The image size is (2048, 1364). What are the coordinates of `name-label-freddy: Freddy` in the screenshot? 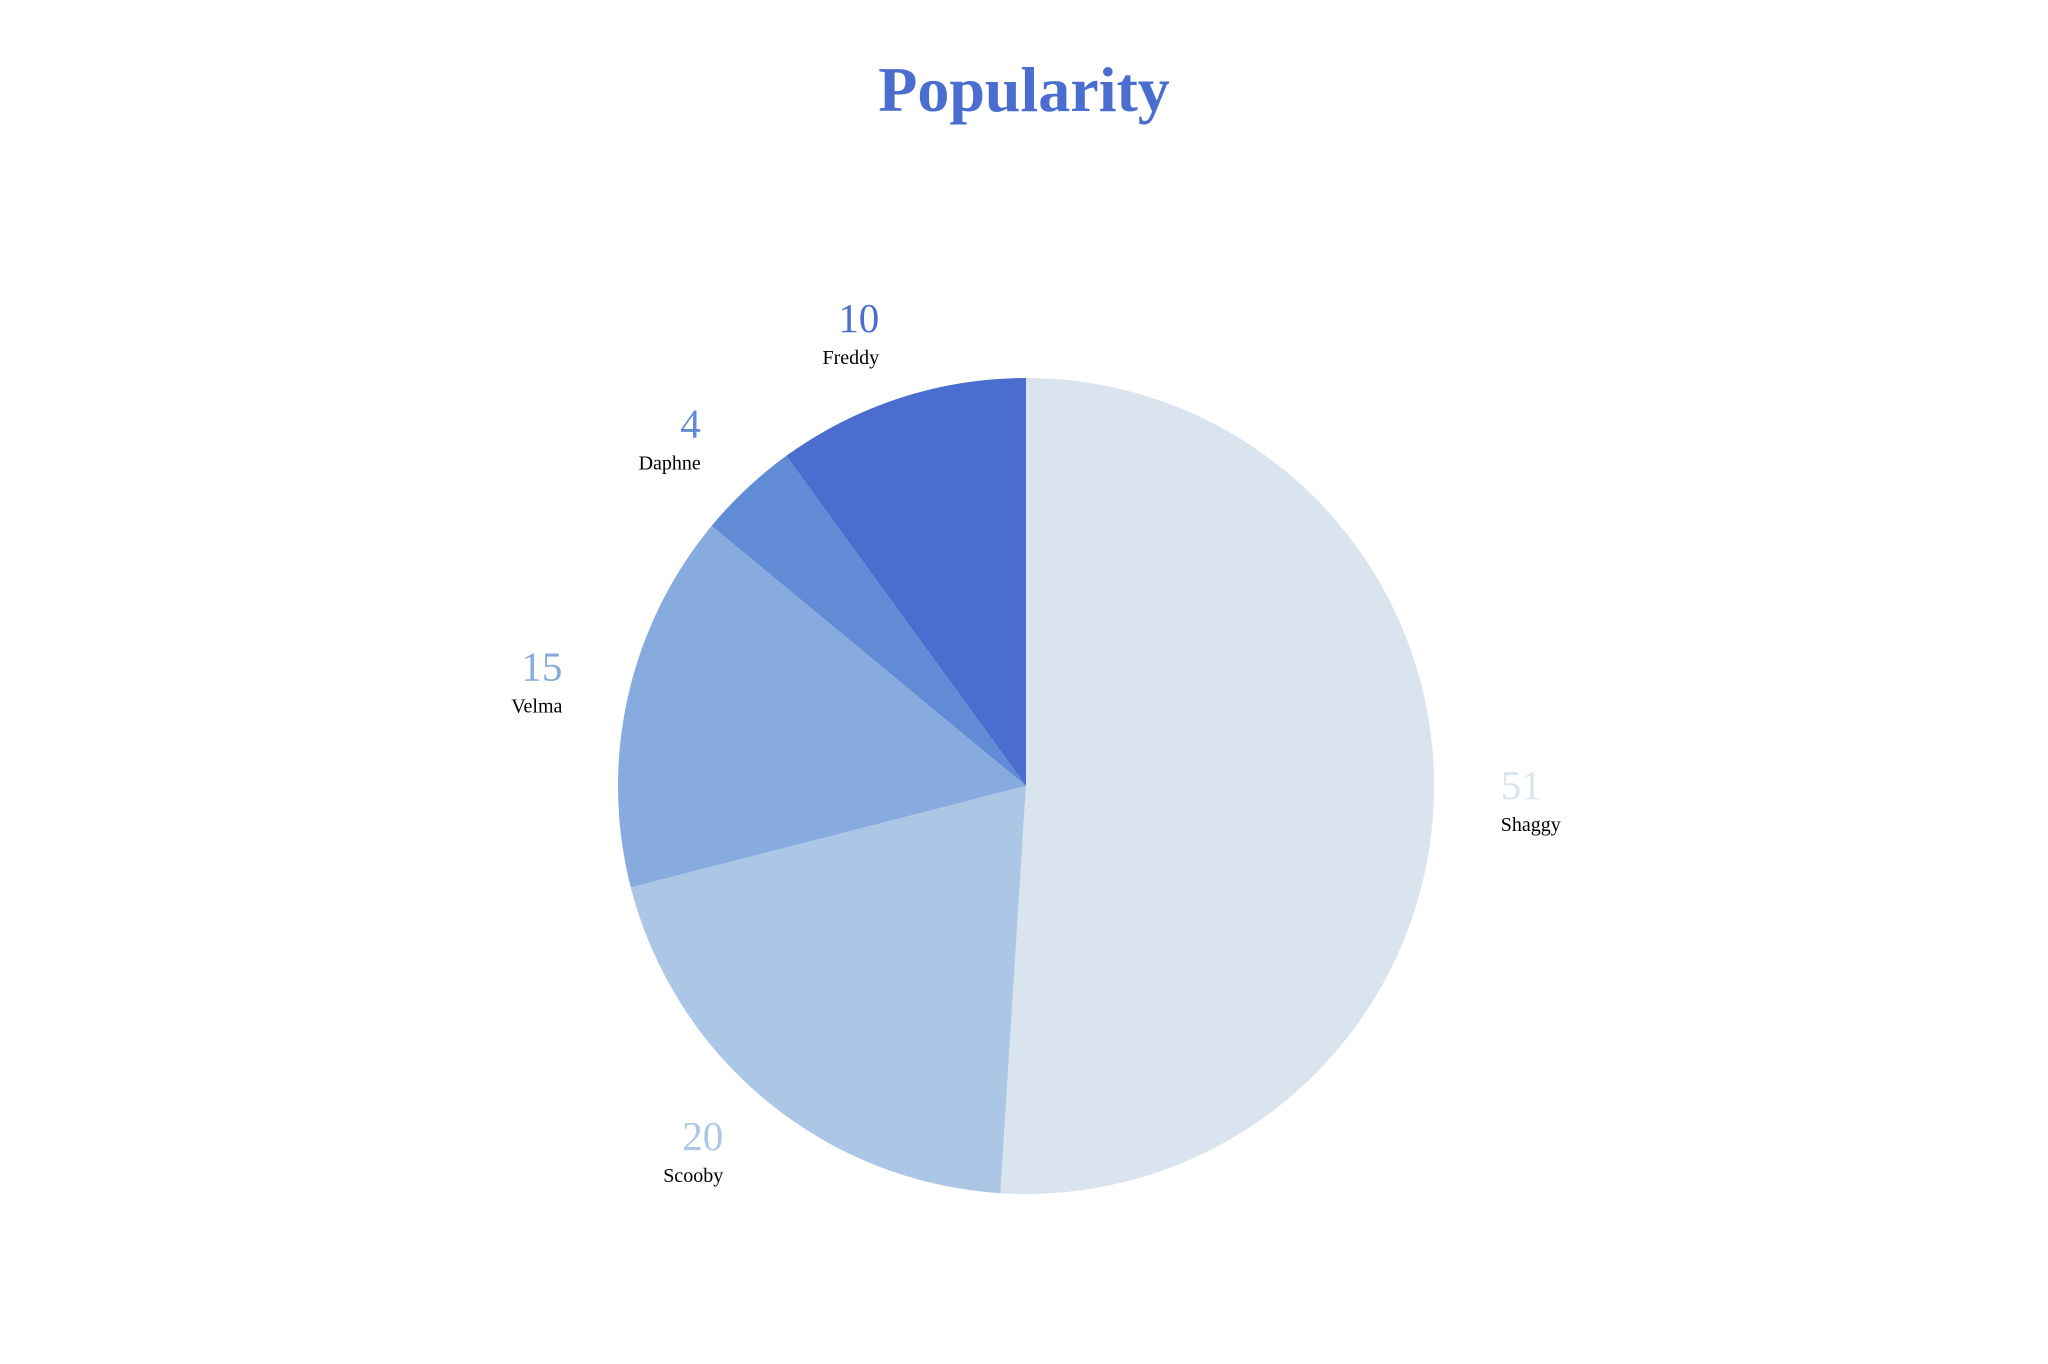 It's located at (851, 358).